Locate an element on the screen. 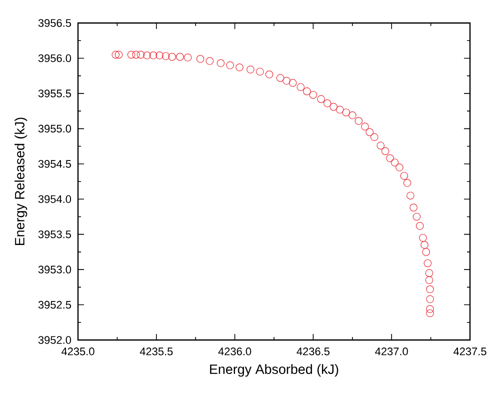 The width and height of the screenshot is (500, 399). y-tick-label: 3952.0 is located at coordinates (55, 340).